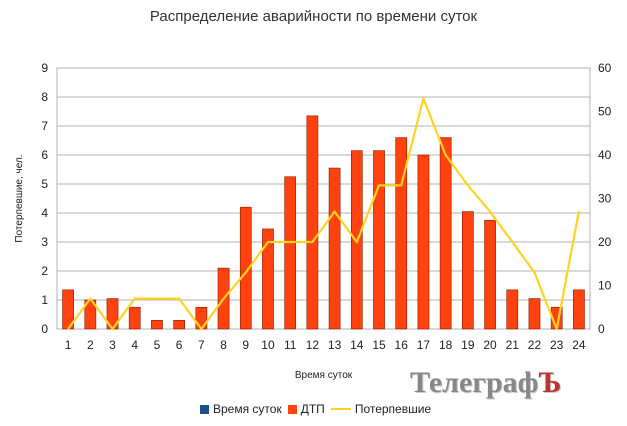 The width and height of the screenshot is (627, 426). What do you see at coordinates (313, 345) in the screenshot?
I see `x-tick-label: 12` at bounding box center [313, 345].